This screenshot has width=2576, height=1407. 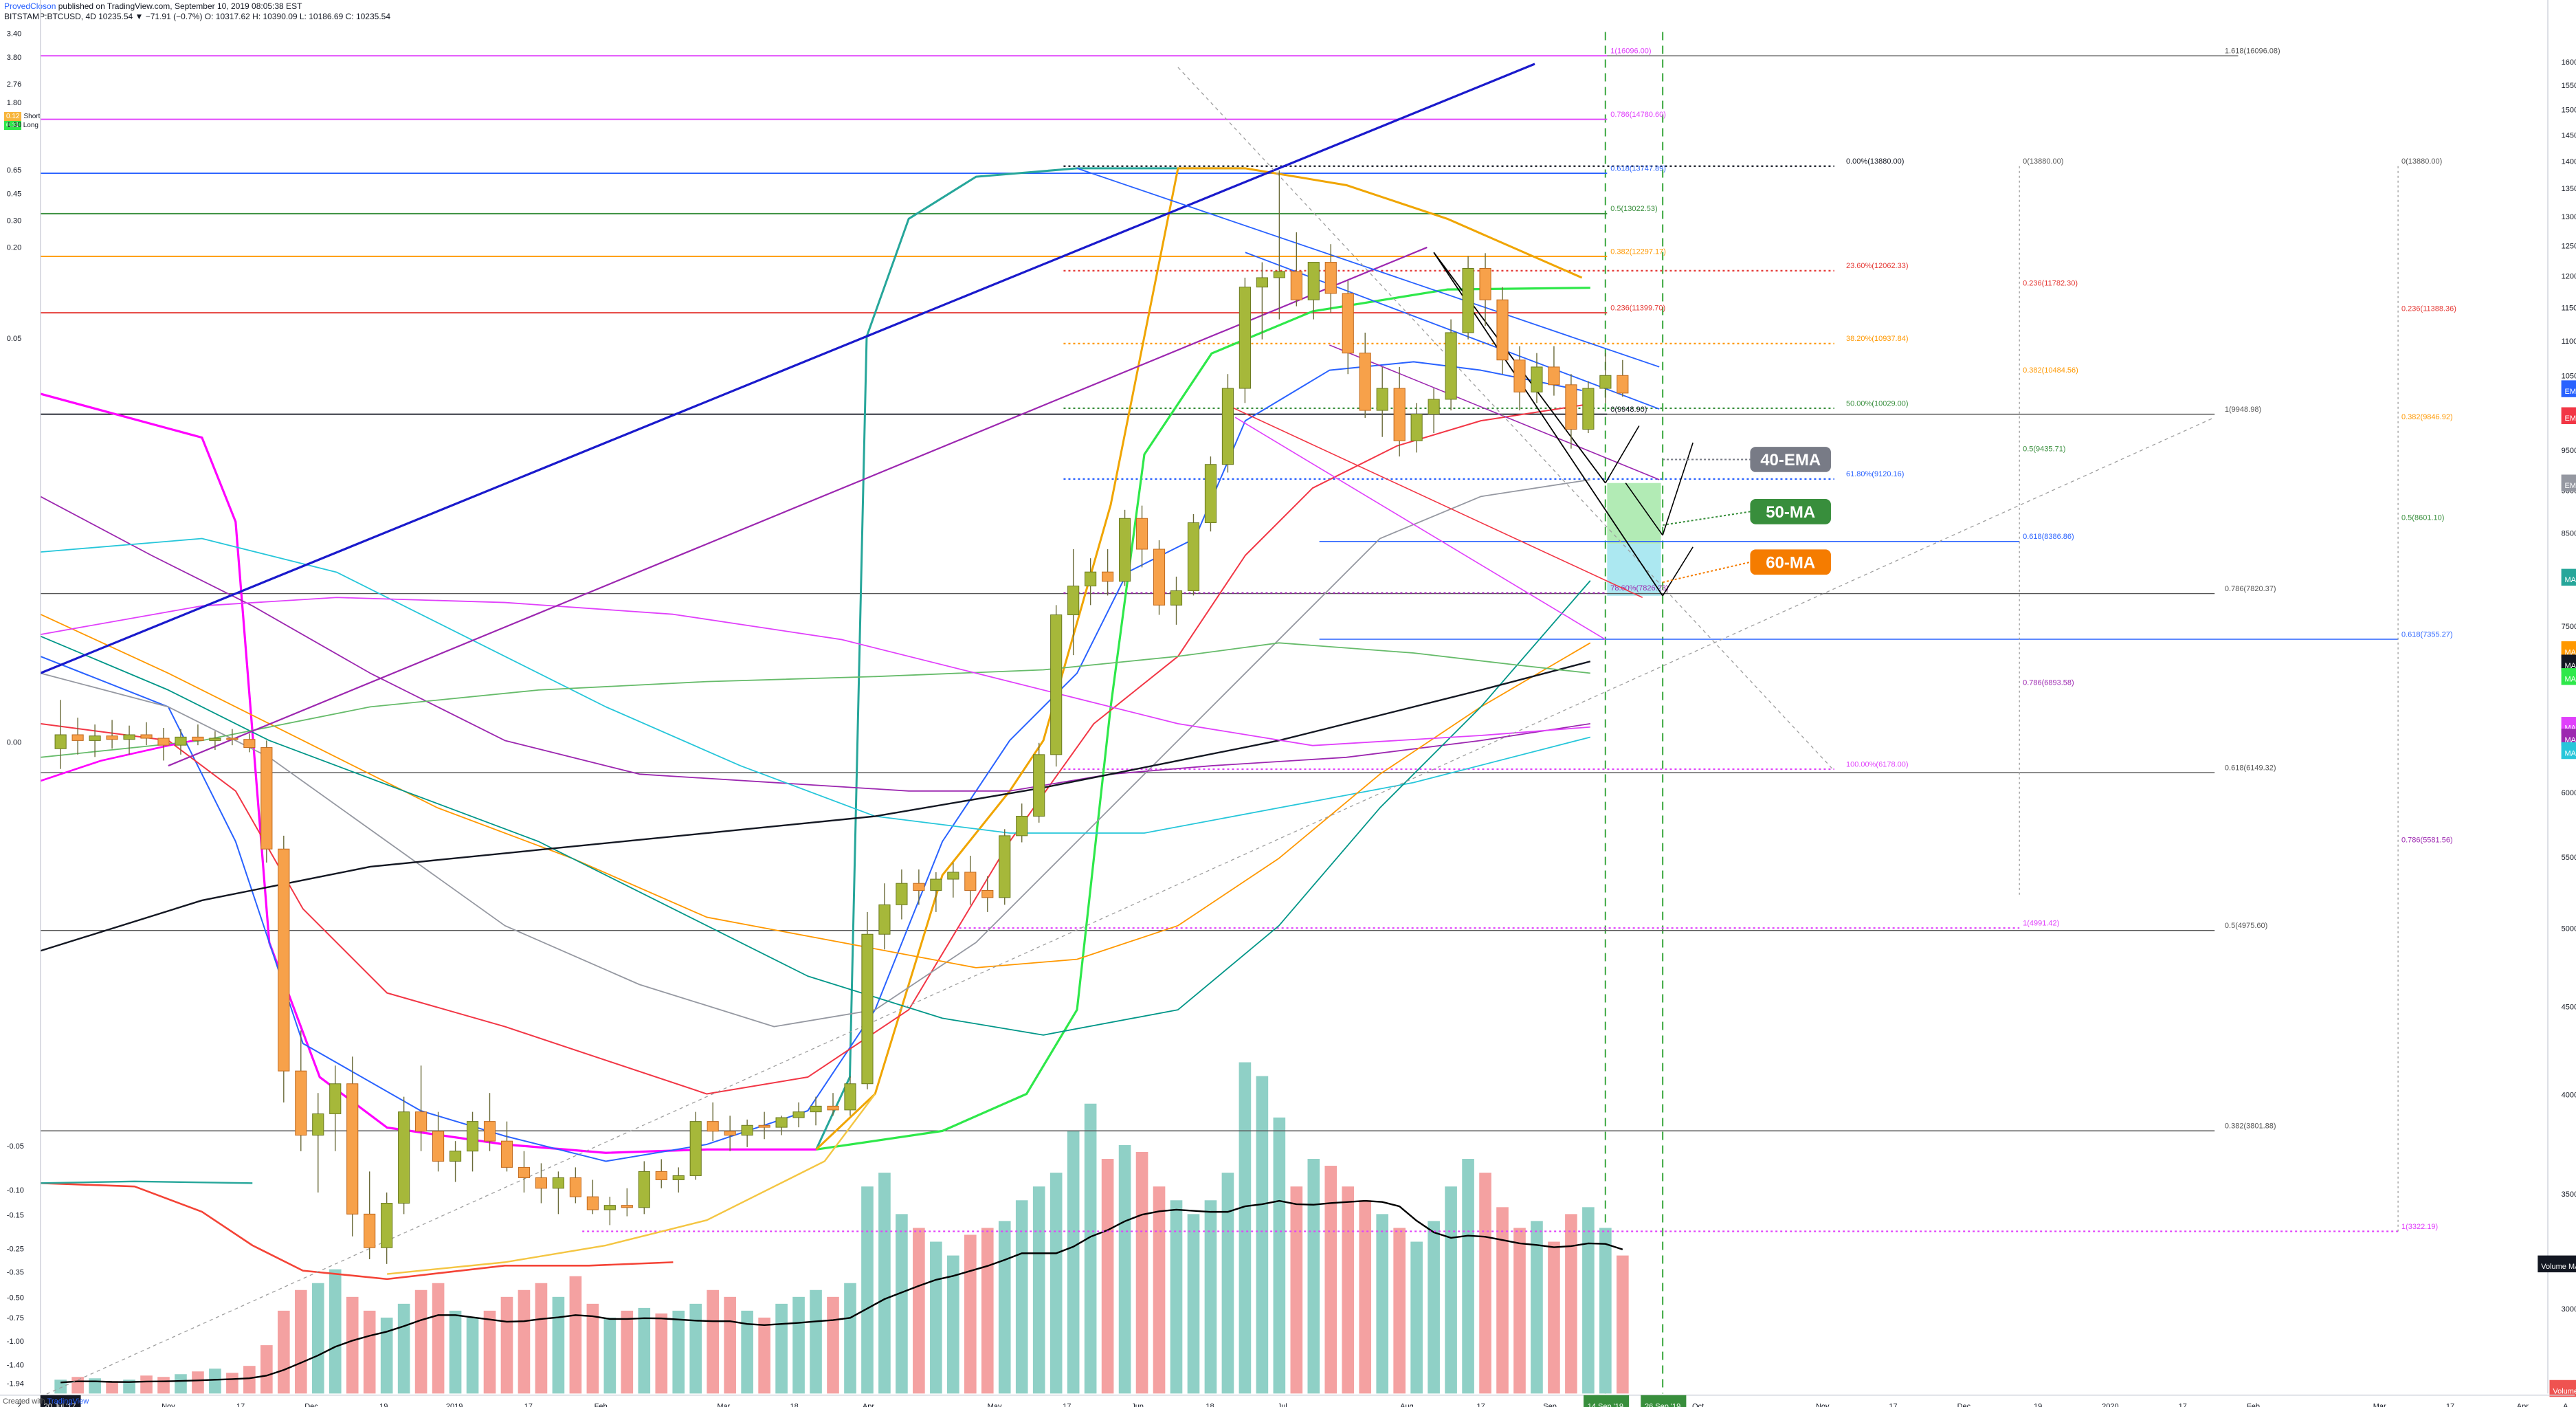 I want to click on author-name: ProvedCloson, so click(x=30, y=6).